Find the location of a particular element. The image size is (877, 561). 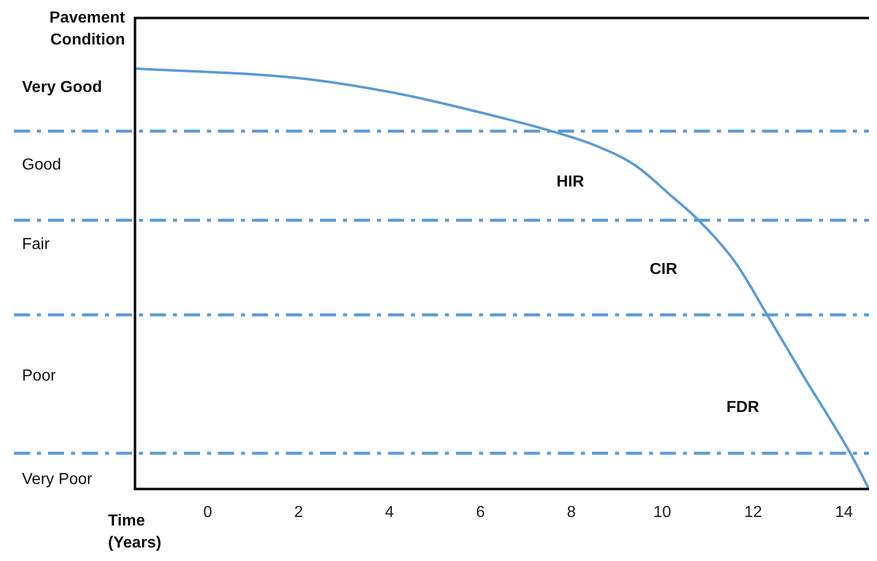

annotation: CIR is located at coordinates (664, 269).